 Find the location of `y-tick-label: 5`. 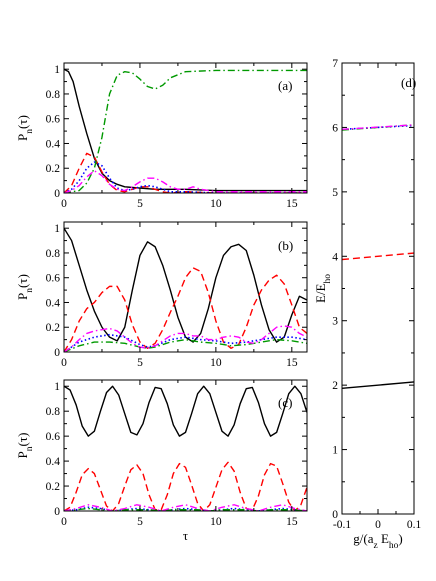

y-tick-label: 5 is located at coordinates (335, 193).